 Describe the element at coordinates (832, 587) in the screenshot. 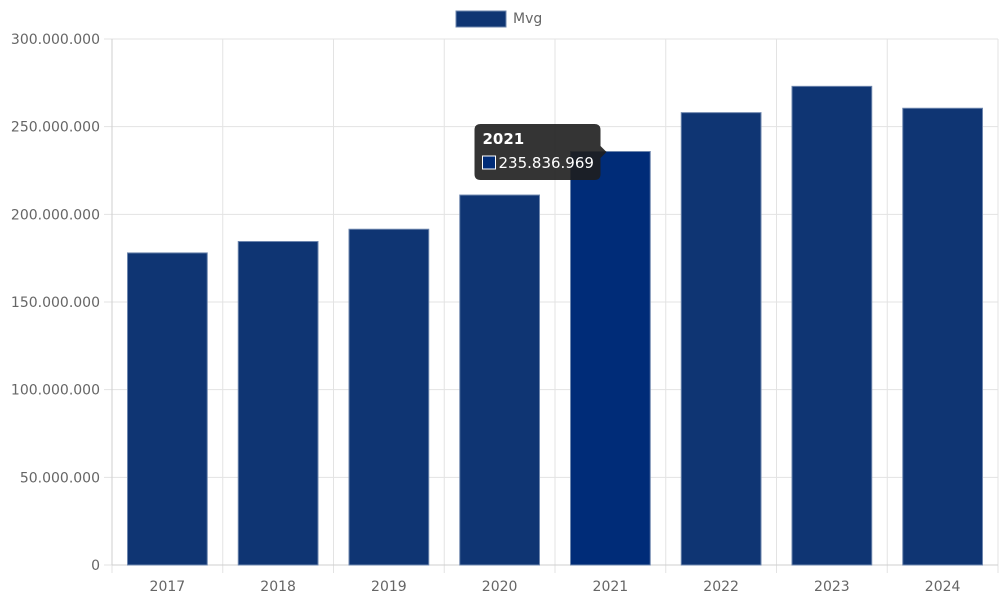

I see `x-tick-label: 2023` at that location.